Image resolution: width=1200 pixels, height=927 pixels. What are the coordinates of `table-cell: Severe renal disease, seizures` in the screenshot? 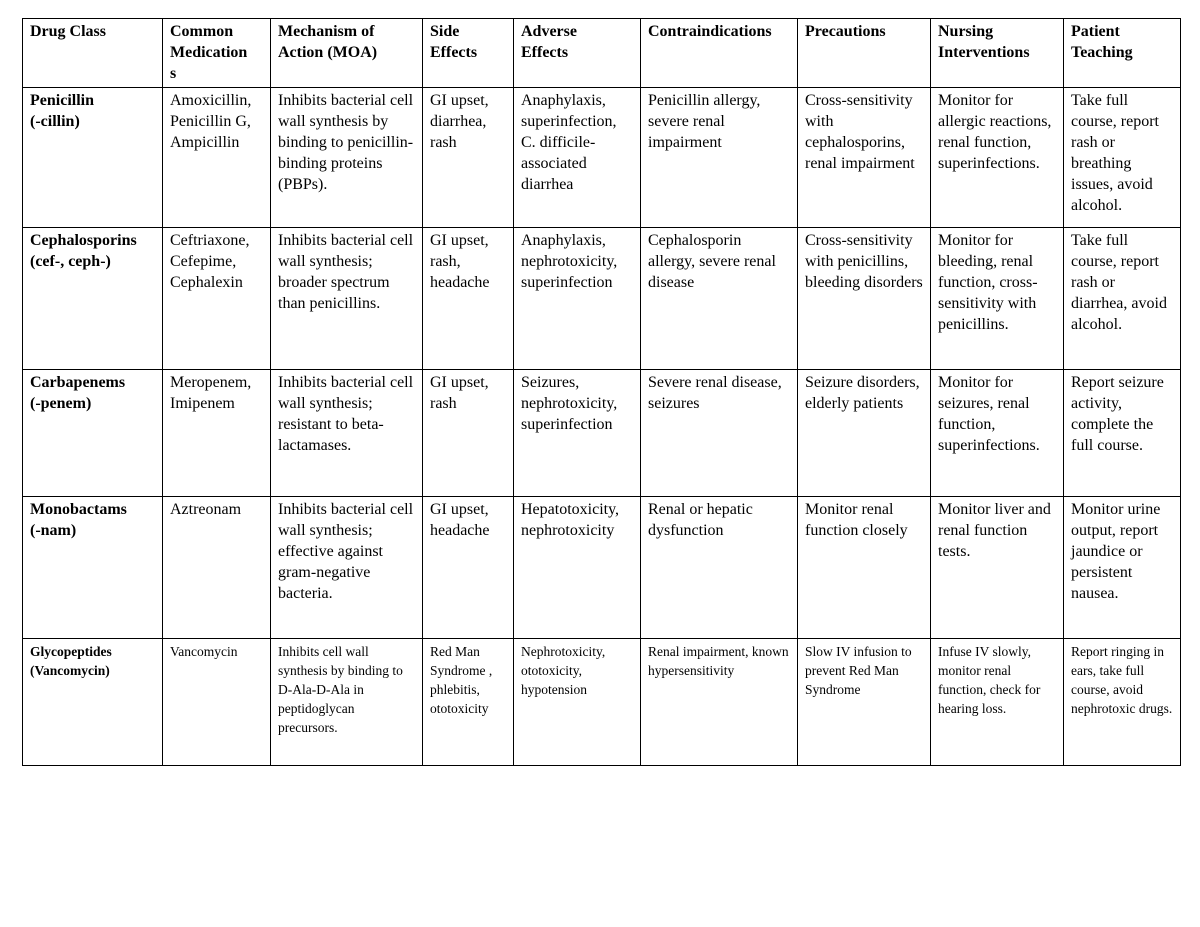 It's located at (719, 432).